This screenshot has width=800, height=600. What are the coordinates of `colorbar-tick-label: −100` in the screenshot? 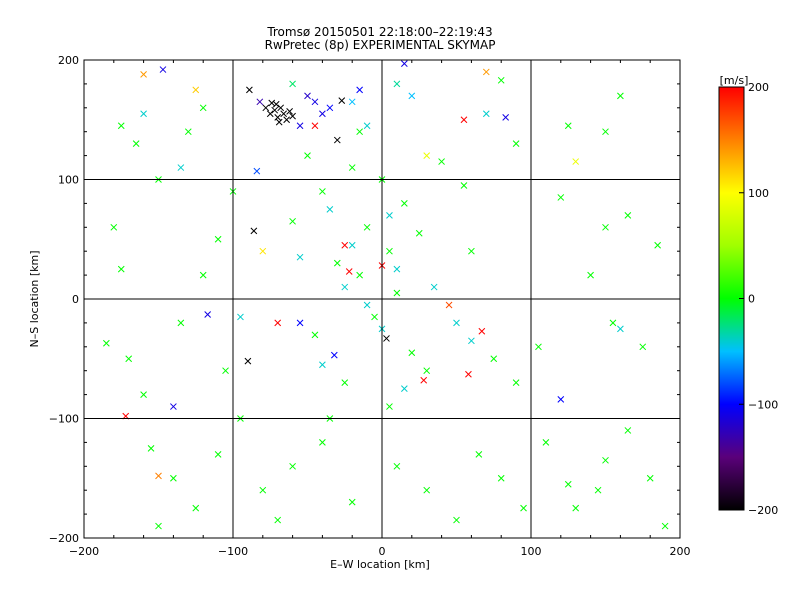 It's located at (763, 404).